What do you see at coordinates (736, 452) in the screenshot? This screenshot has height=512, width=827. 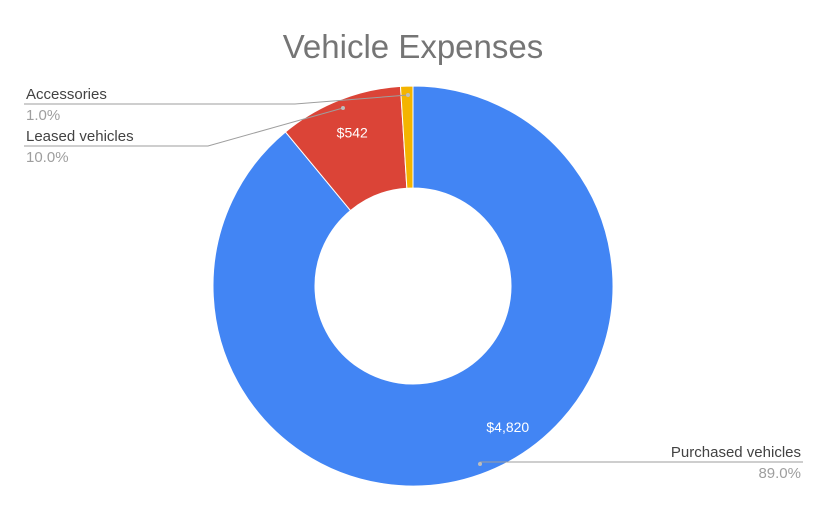 I see `callout-name-purchased-vehicles: Purchased vehicles` at bounding box center [736, 452].